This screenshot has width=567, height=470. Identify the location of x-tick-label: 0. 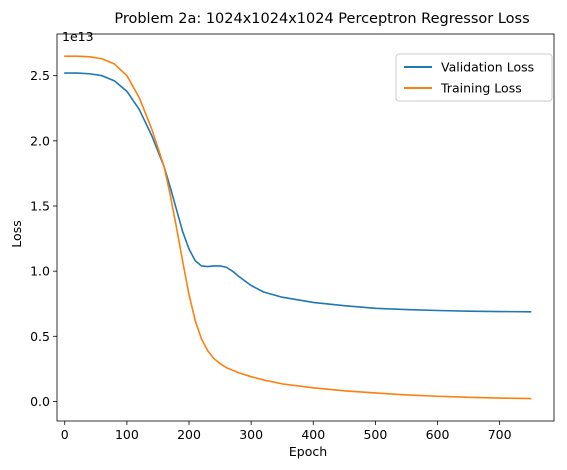
(65, 434).